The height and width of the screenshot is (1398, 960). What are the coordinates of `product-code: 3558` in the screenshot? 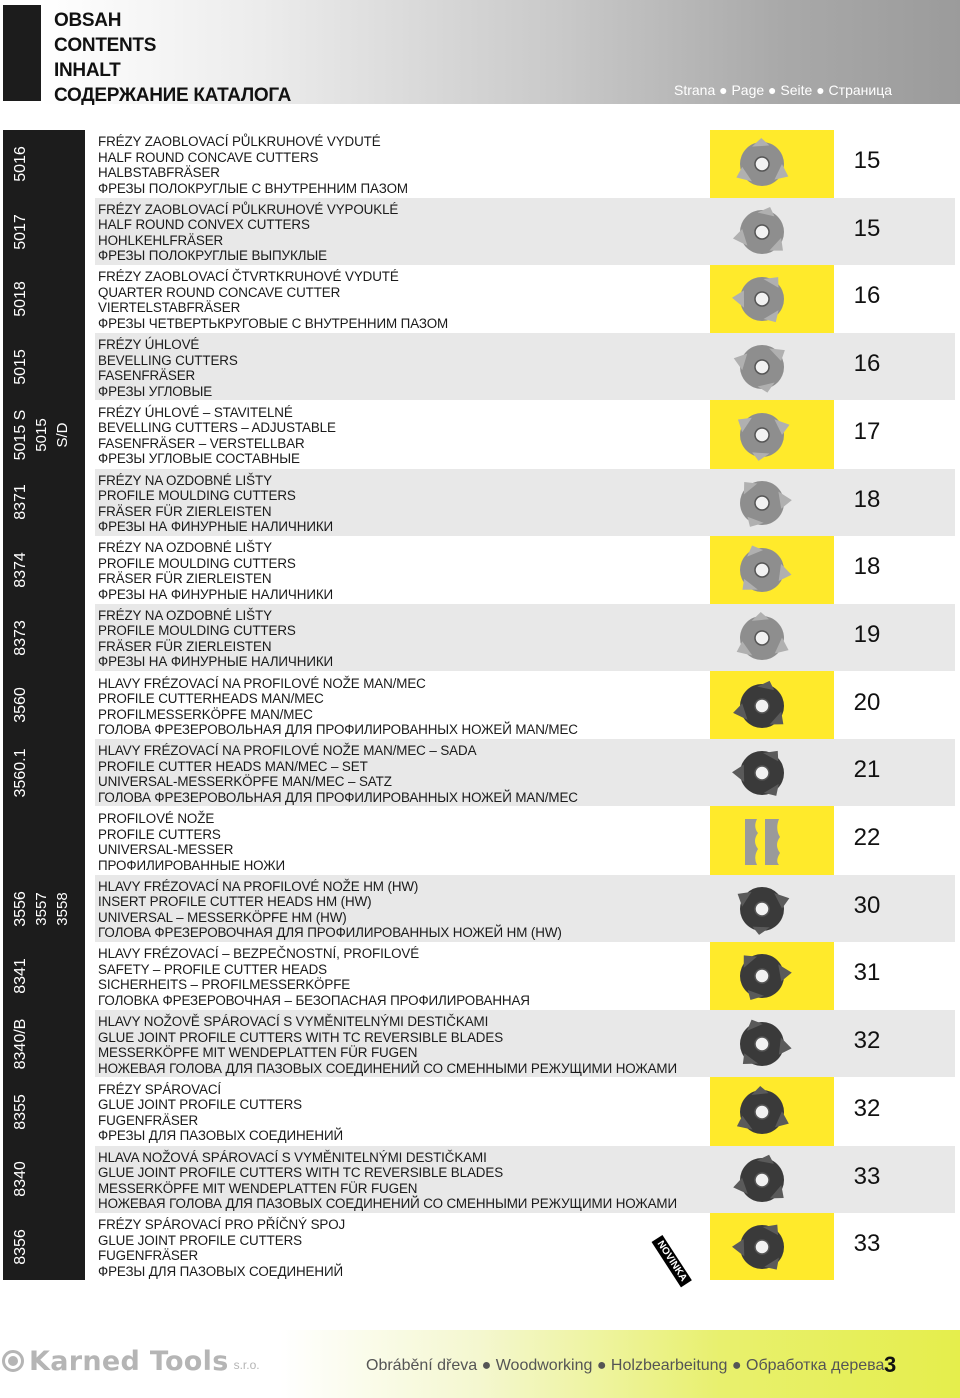 It's located at (62, 908).